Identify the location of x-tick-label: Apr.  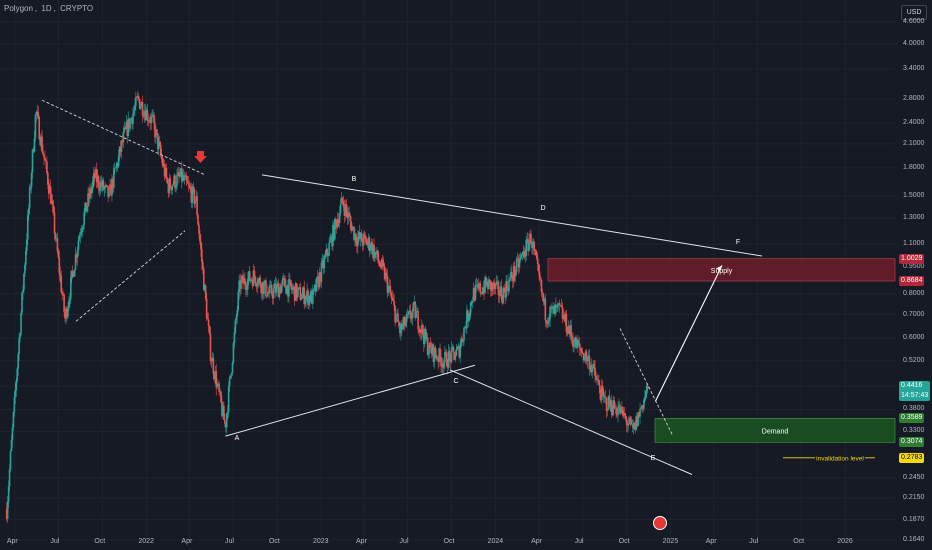
(361, 541).